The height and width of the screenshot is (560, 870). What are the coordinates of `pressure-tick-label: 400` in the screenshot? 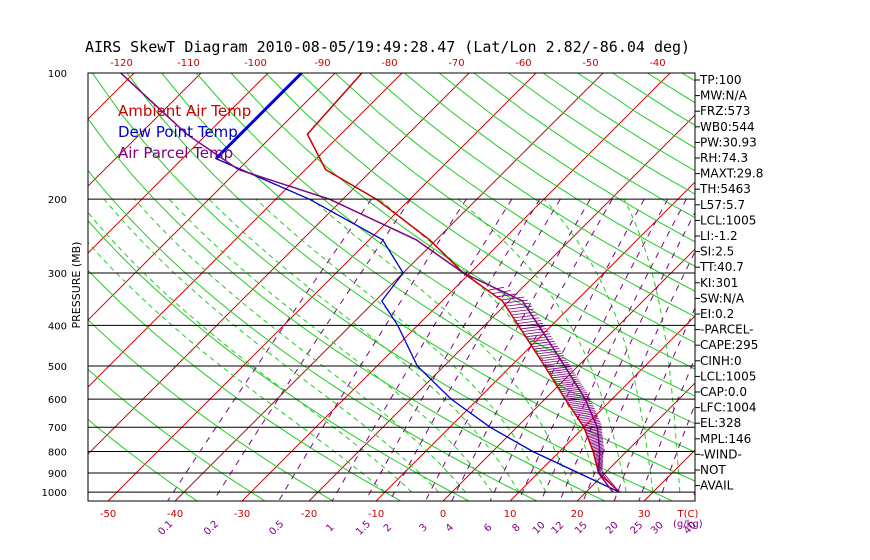 It's located at (57, 326).